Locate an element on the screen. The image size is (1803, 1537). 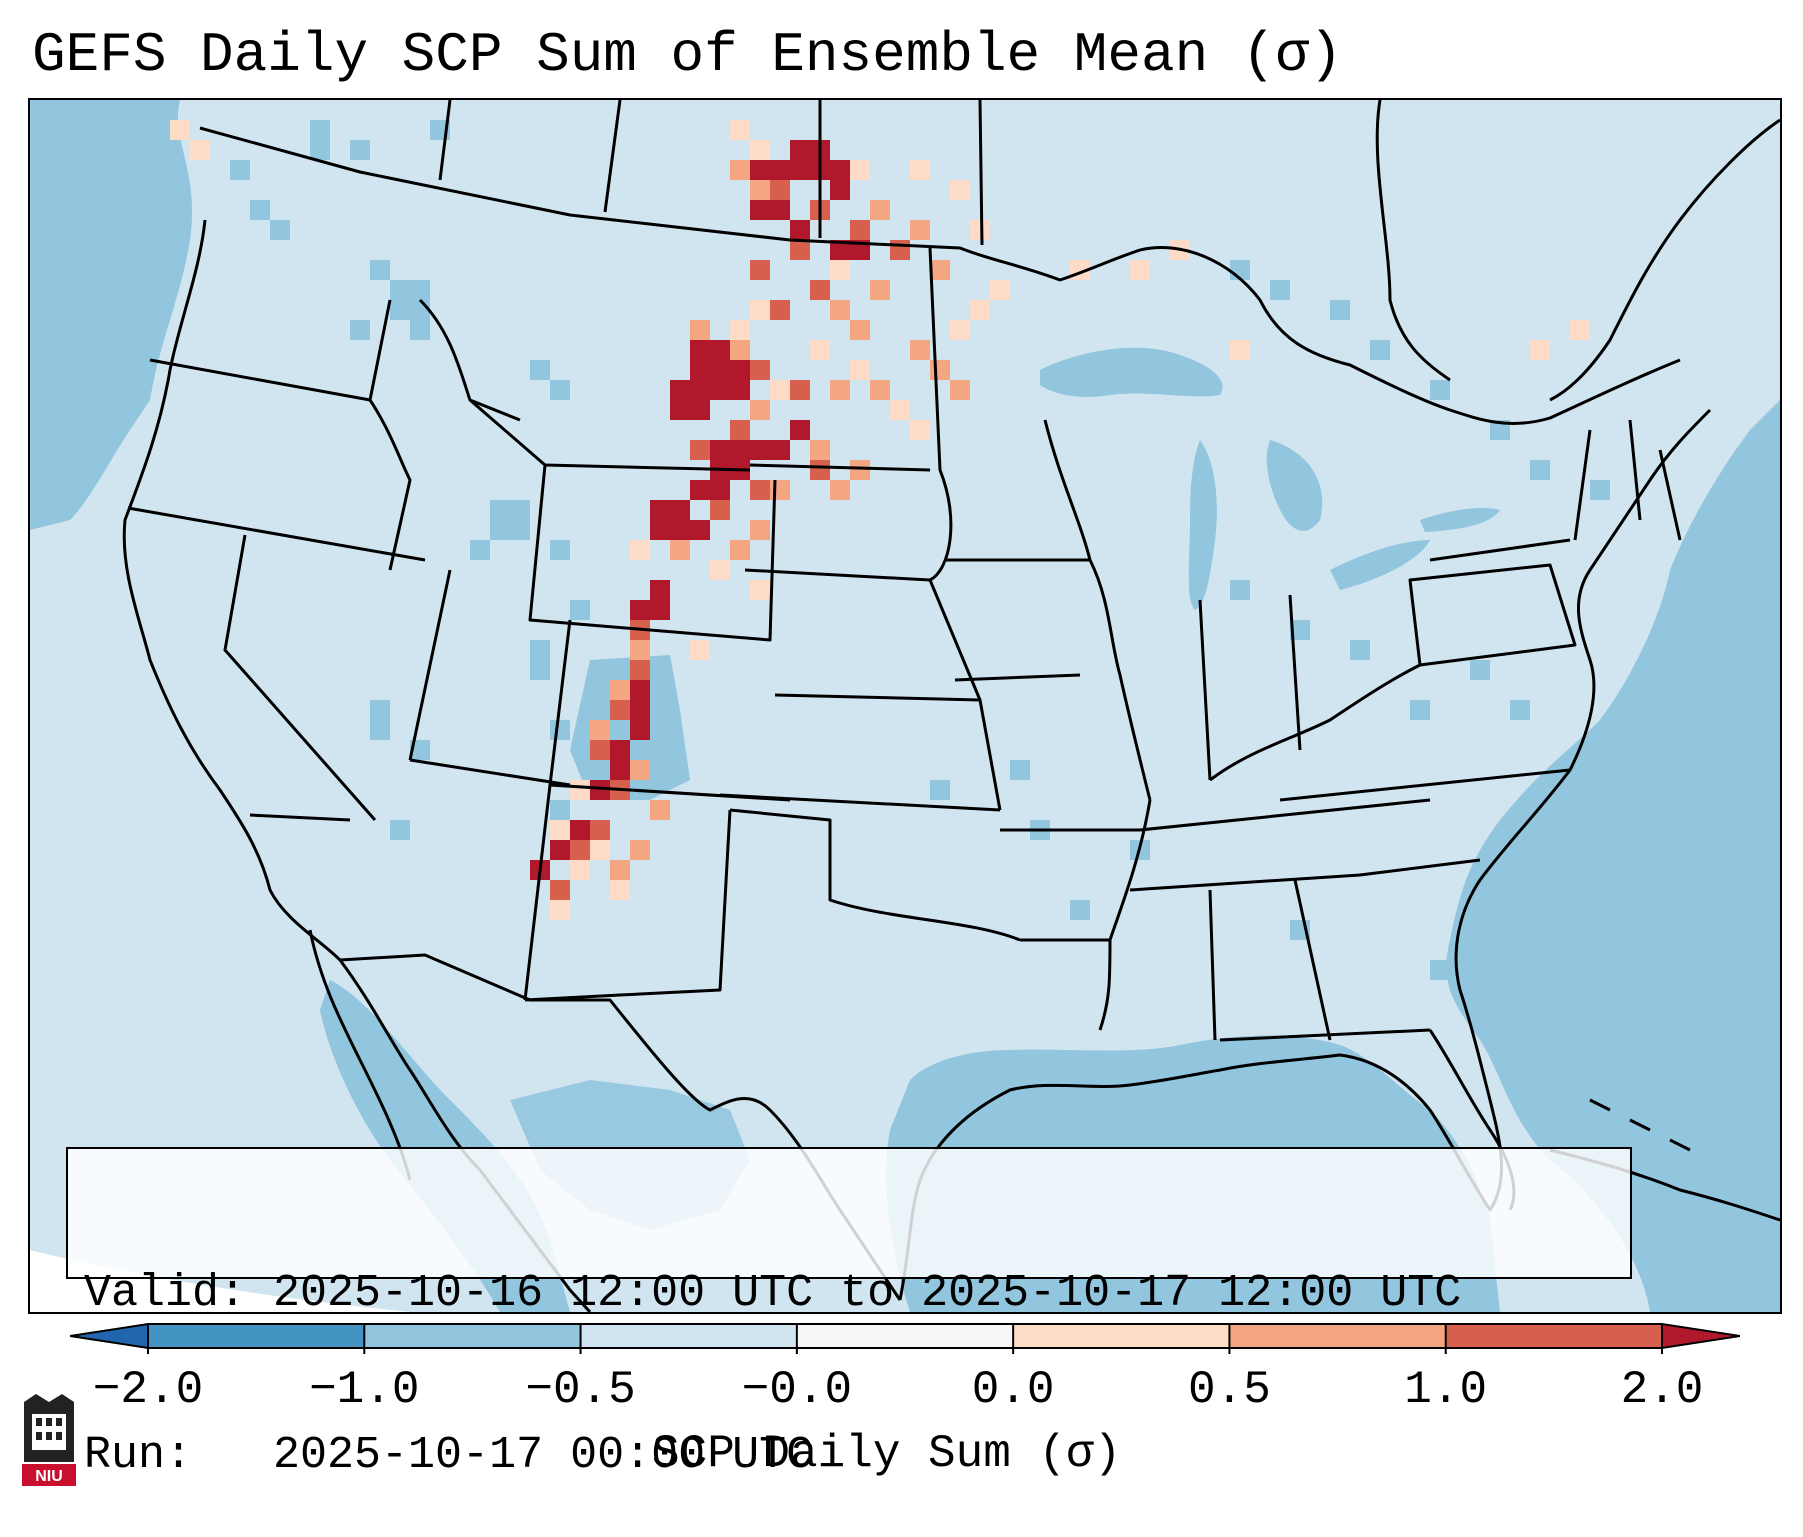
canada-quebec-ontario is located at coordinates (1413, 241).